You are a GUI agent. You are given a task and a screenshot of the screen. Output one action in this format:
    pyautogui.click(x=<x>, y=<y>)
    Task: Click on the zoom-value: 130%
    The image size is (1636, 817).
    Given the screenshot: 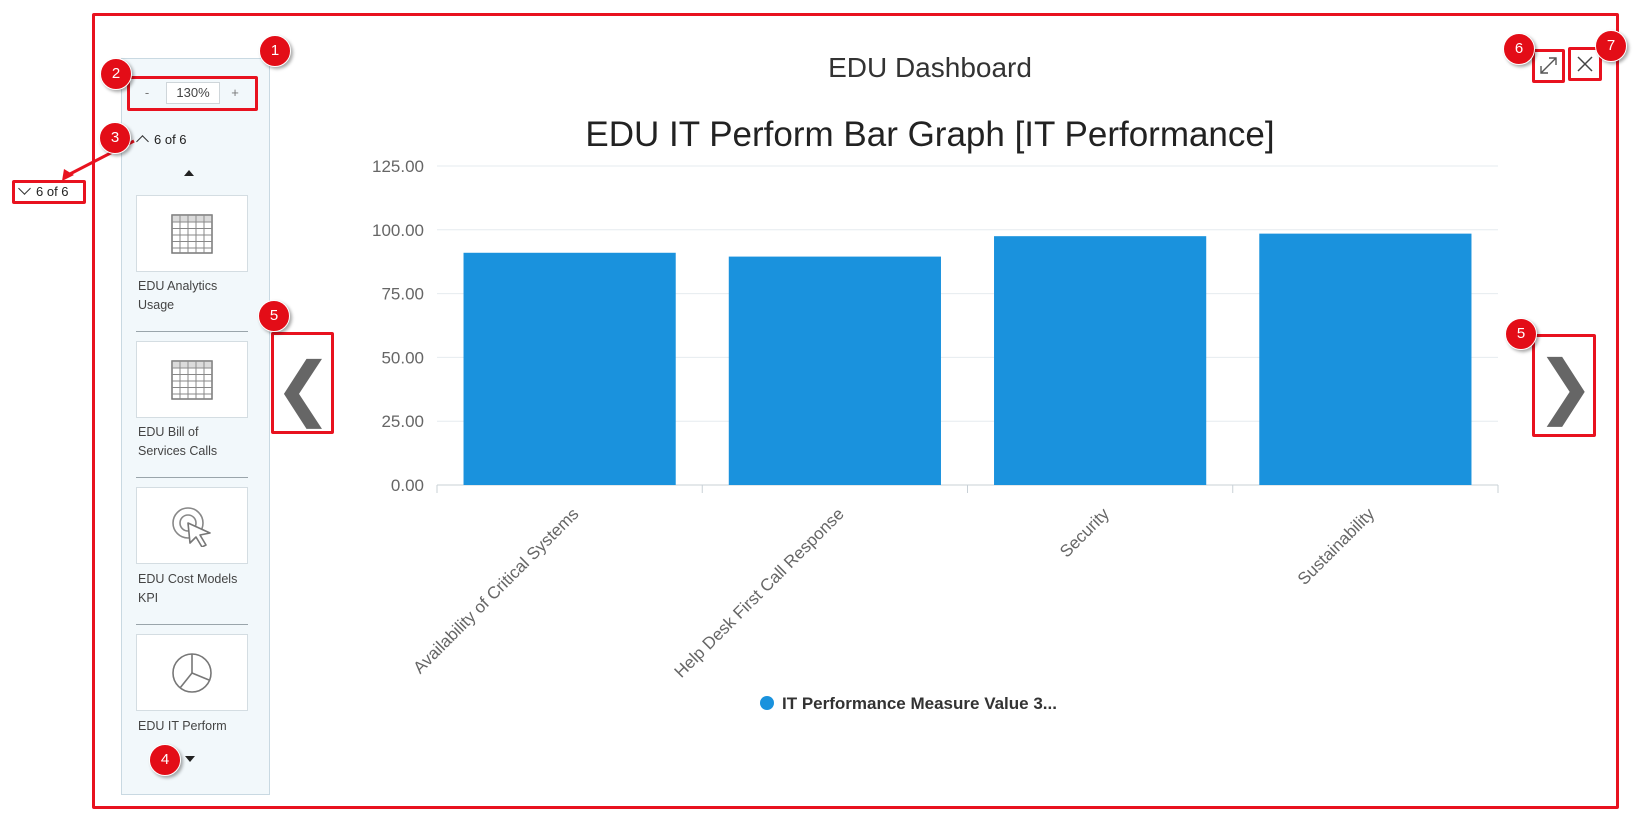 What is the action you would take?
    pyautogui.click(x=193, y=93)
    